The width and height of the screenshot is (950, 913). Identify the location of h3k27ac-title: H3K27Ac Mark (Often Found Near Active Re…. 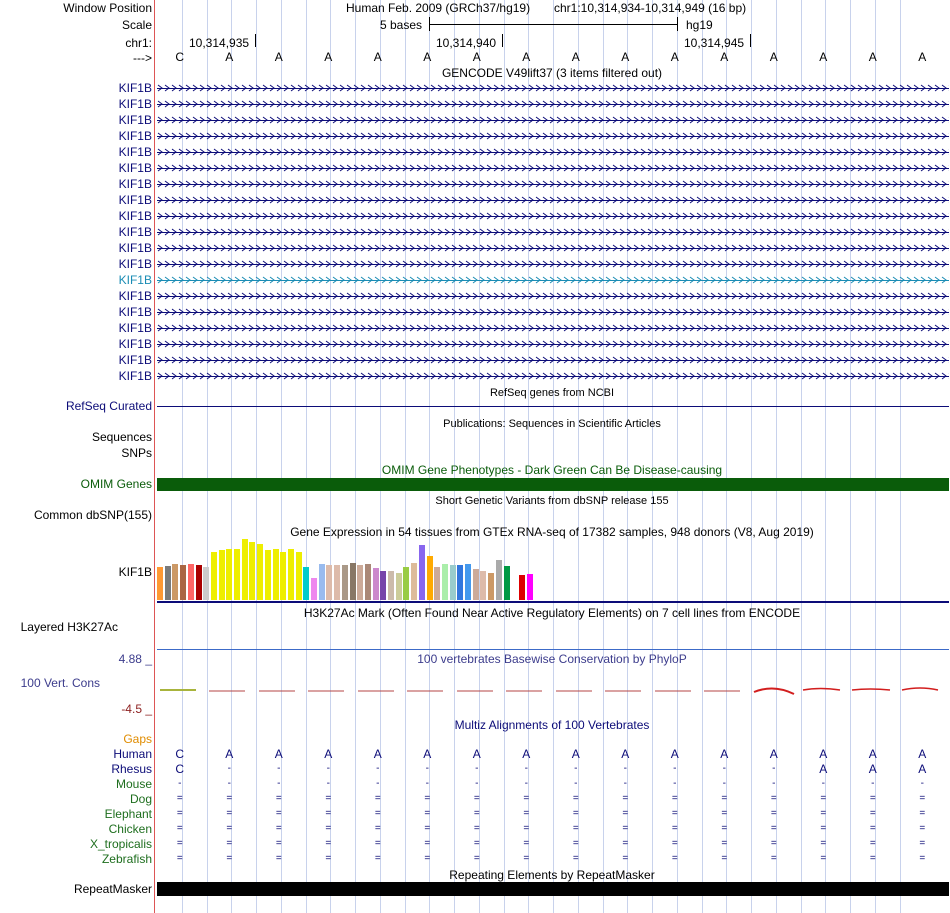
(552, 613).